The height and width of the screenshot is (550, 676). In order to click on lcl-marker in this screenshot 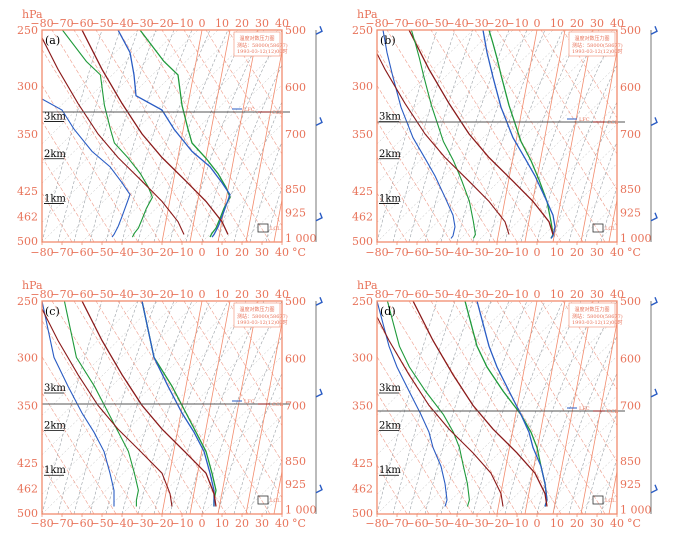, I will do `click(598, 228)`.